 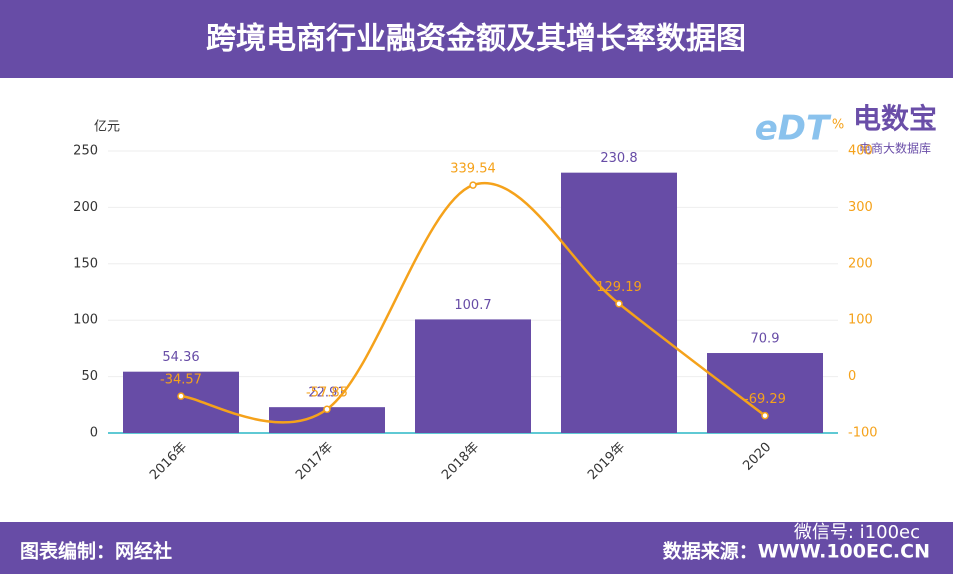 What do you see at coordinates (793, 129) in the screenshot?
I see `logo-mark: eDT` at bounding box center [793, 129].